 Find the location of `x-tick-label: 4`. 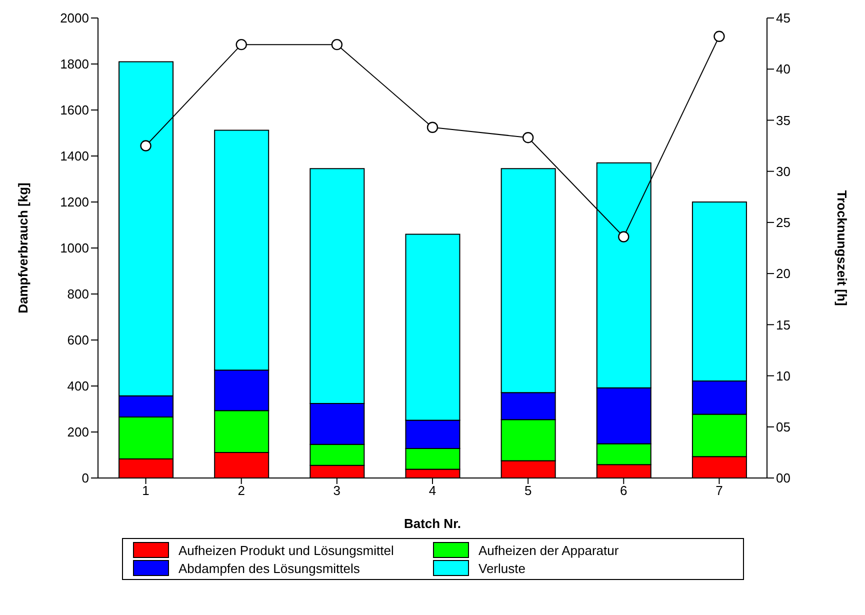

x-tick-label: 4 is located at coordinates (432, 490).